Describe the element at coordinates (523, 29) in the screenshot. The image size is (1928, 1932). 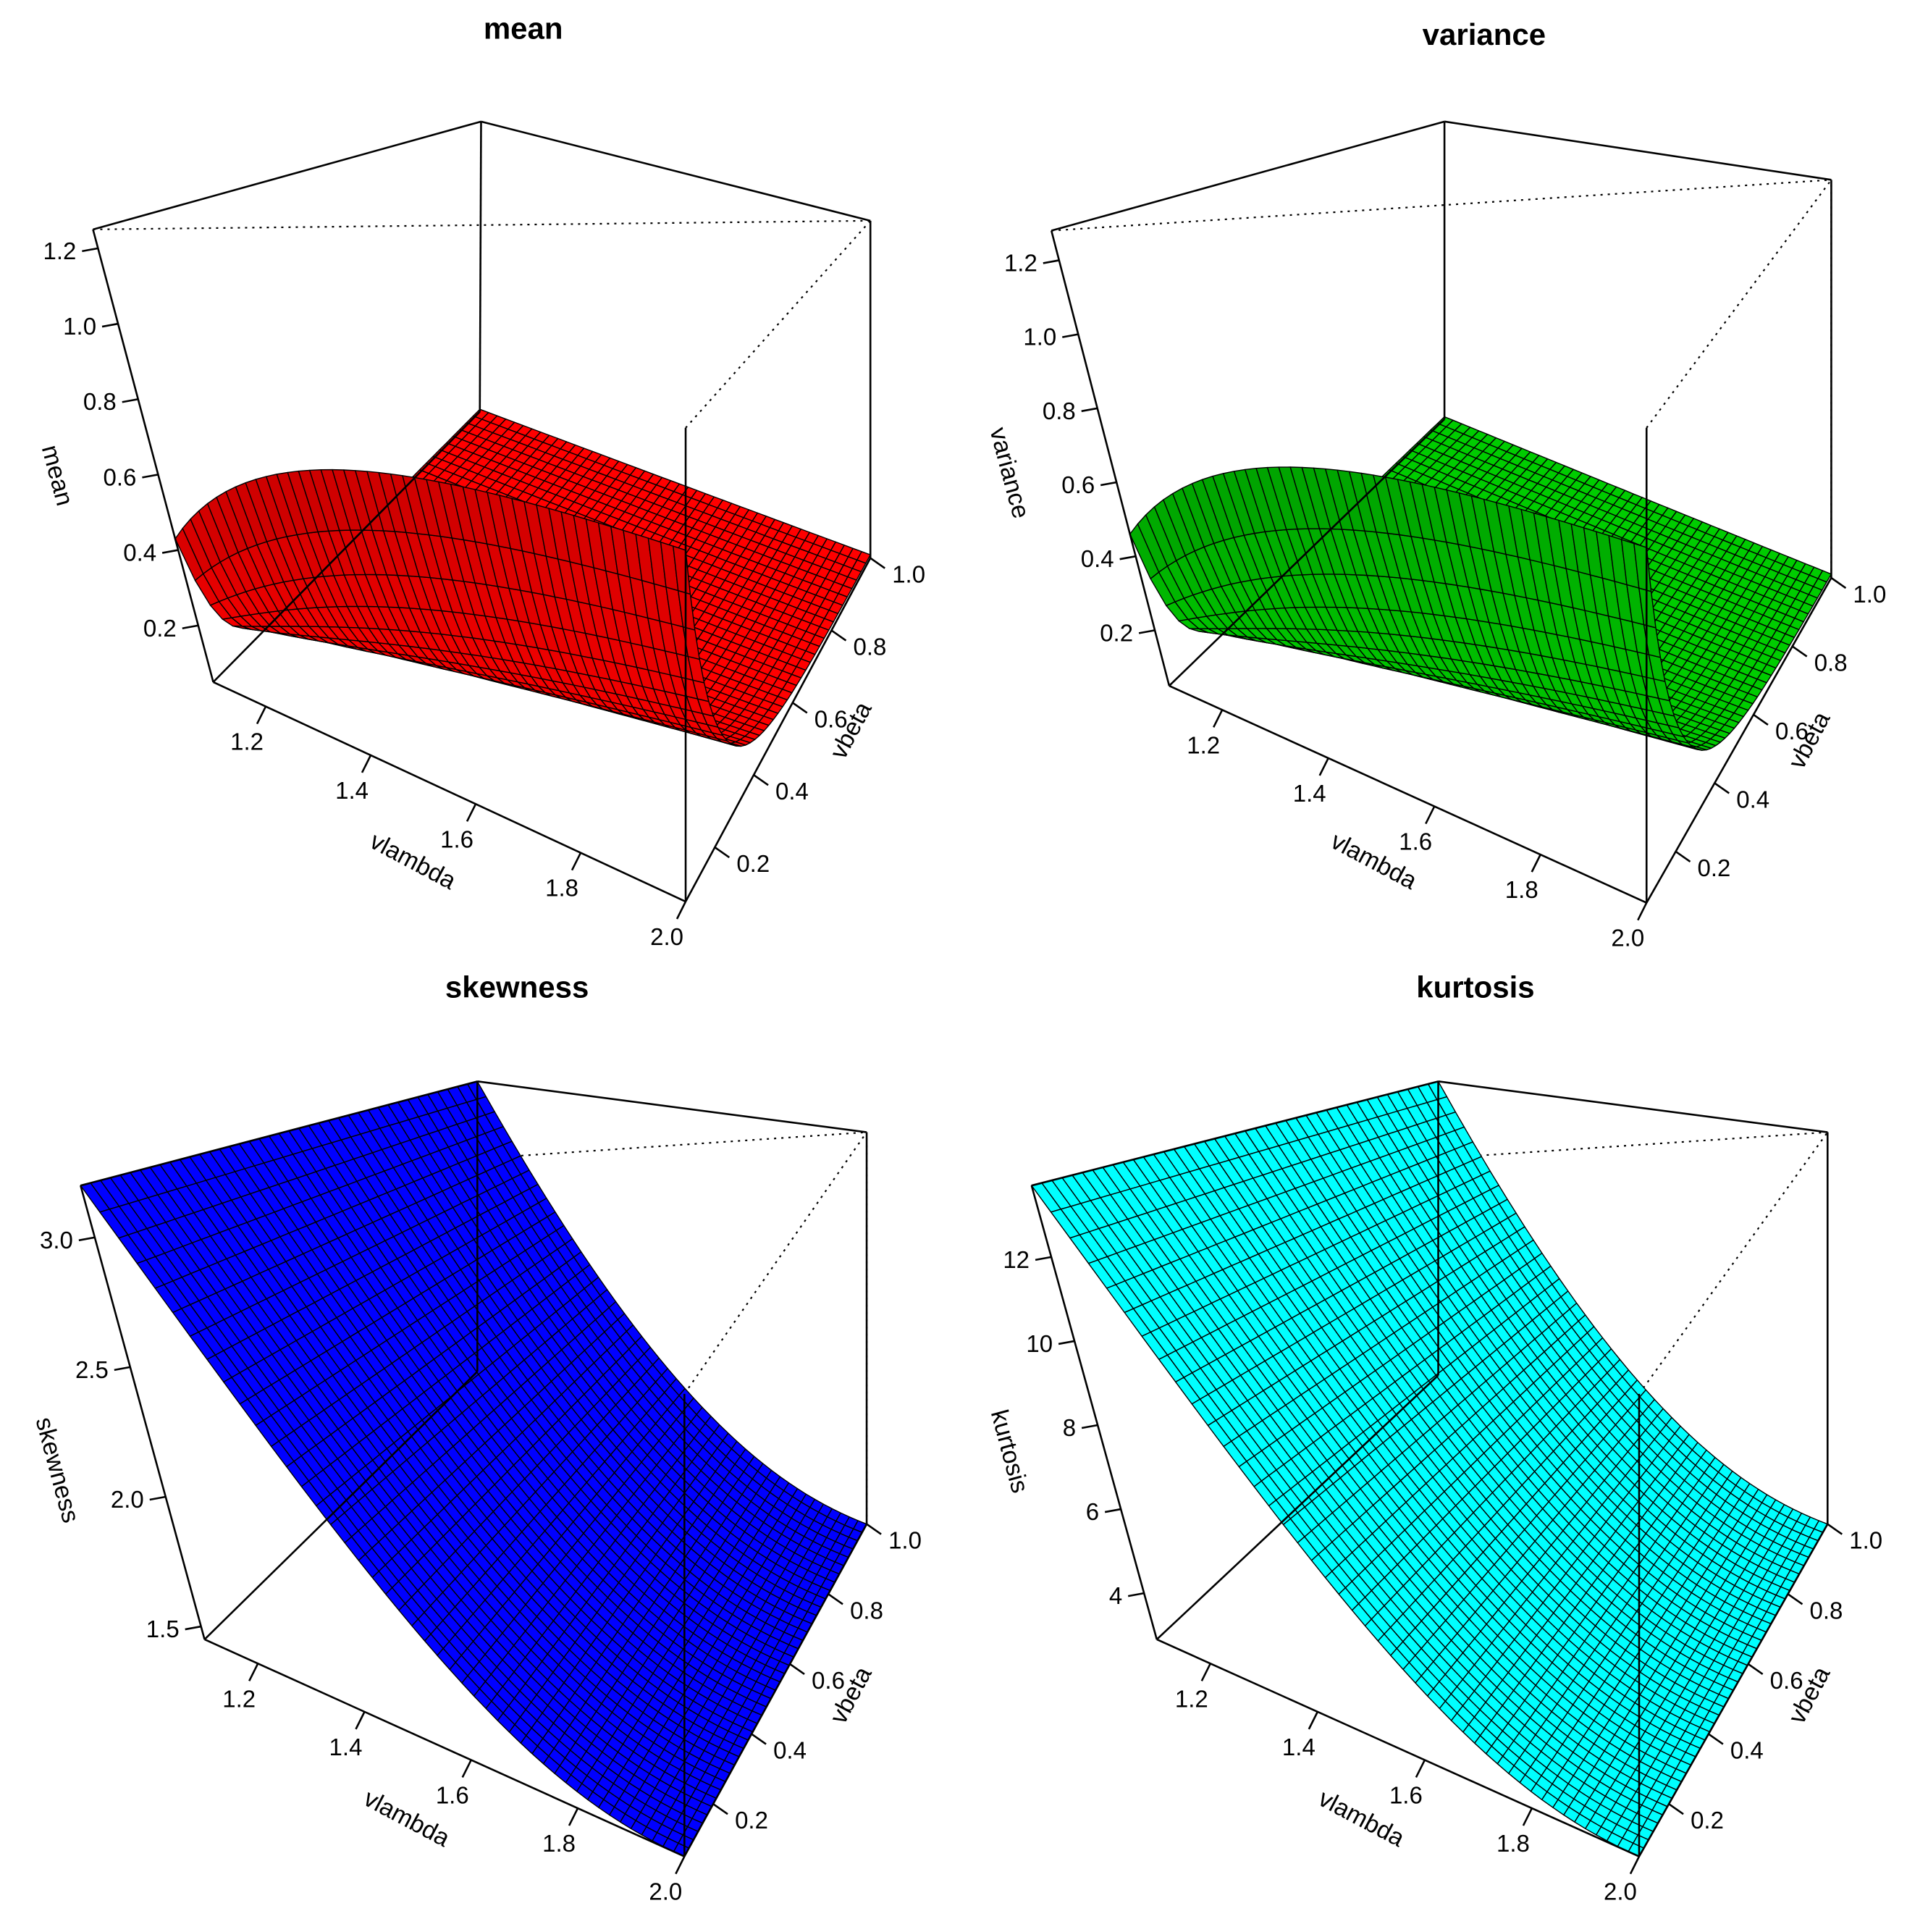
I see `chart-title: mean` at that location.